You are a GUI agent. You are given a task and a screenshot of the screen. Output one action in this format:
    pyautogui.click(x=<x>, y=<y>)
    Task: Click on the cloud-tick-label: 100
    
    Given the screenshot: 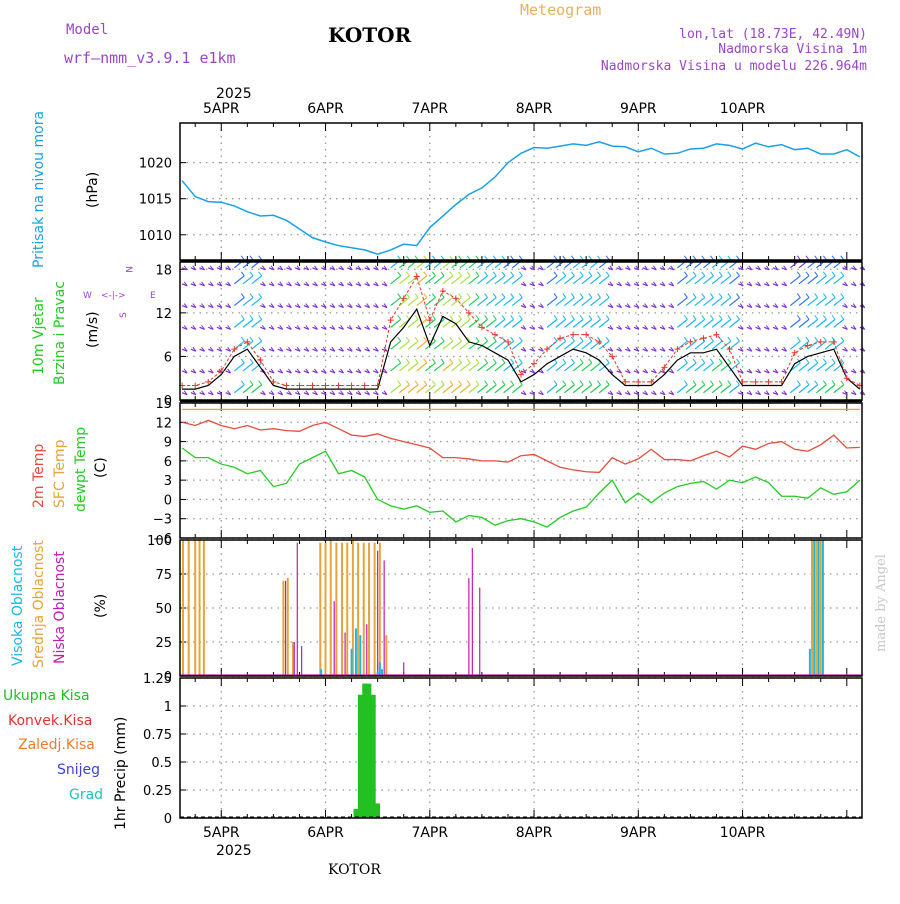 What is the action you would take?
    pyautogui.click(x=159, y=541)
    